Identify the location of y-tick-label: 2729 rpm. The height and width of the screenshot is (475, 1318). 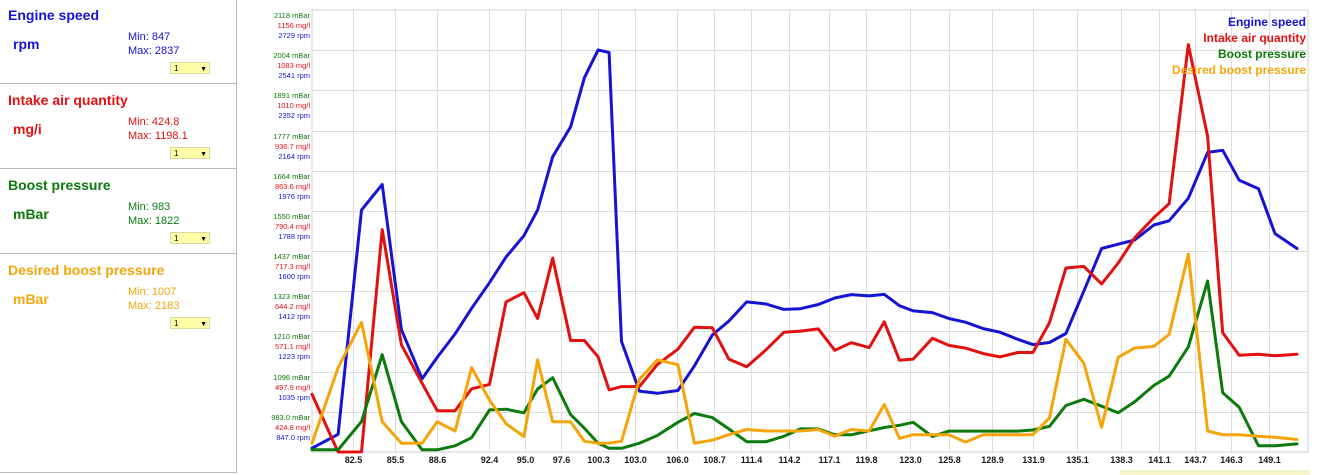
(294, 35).